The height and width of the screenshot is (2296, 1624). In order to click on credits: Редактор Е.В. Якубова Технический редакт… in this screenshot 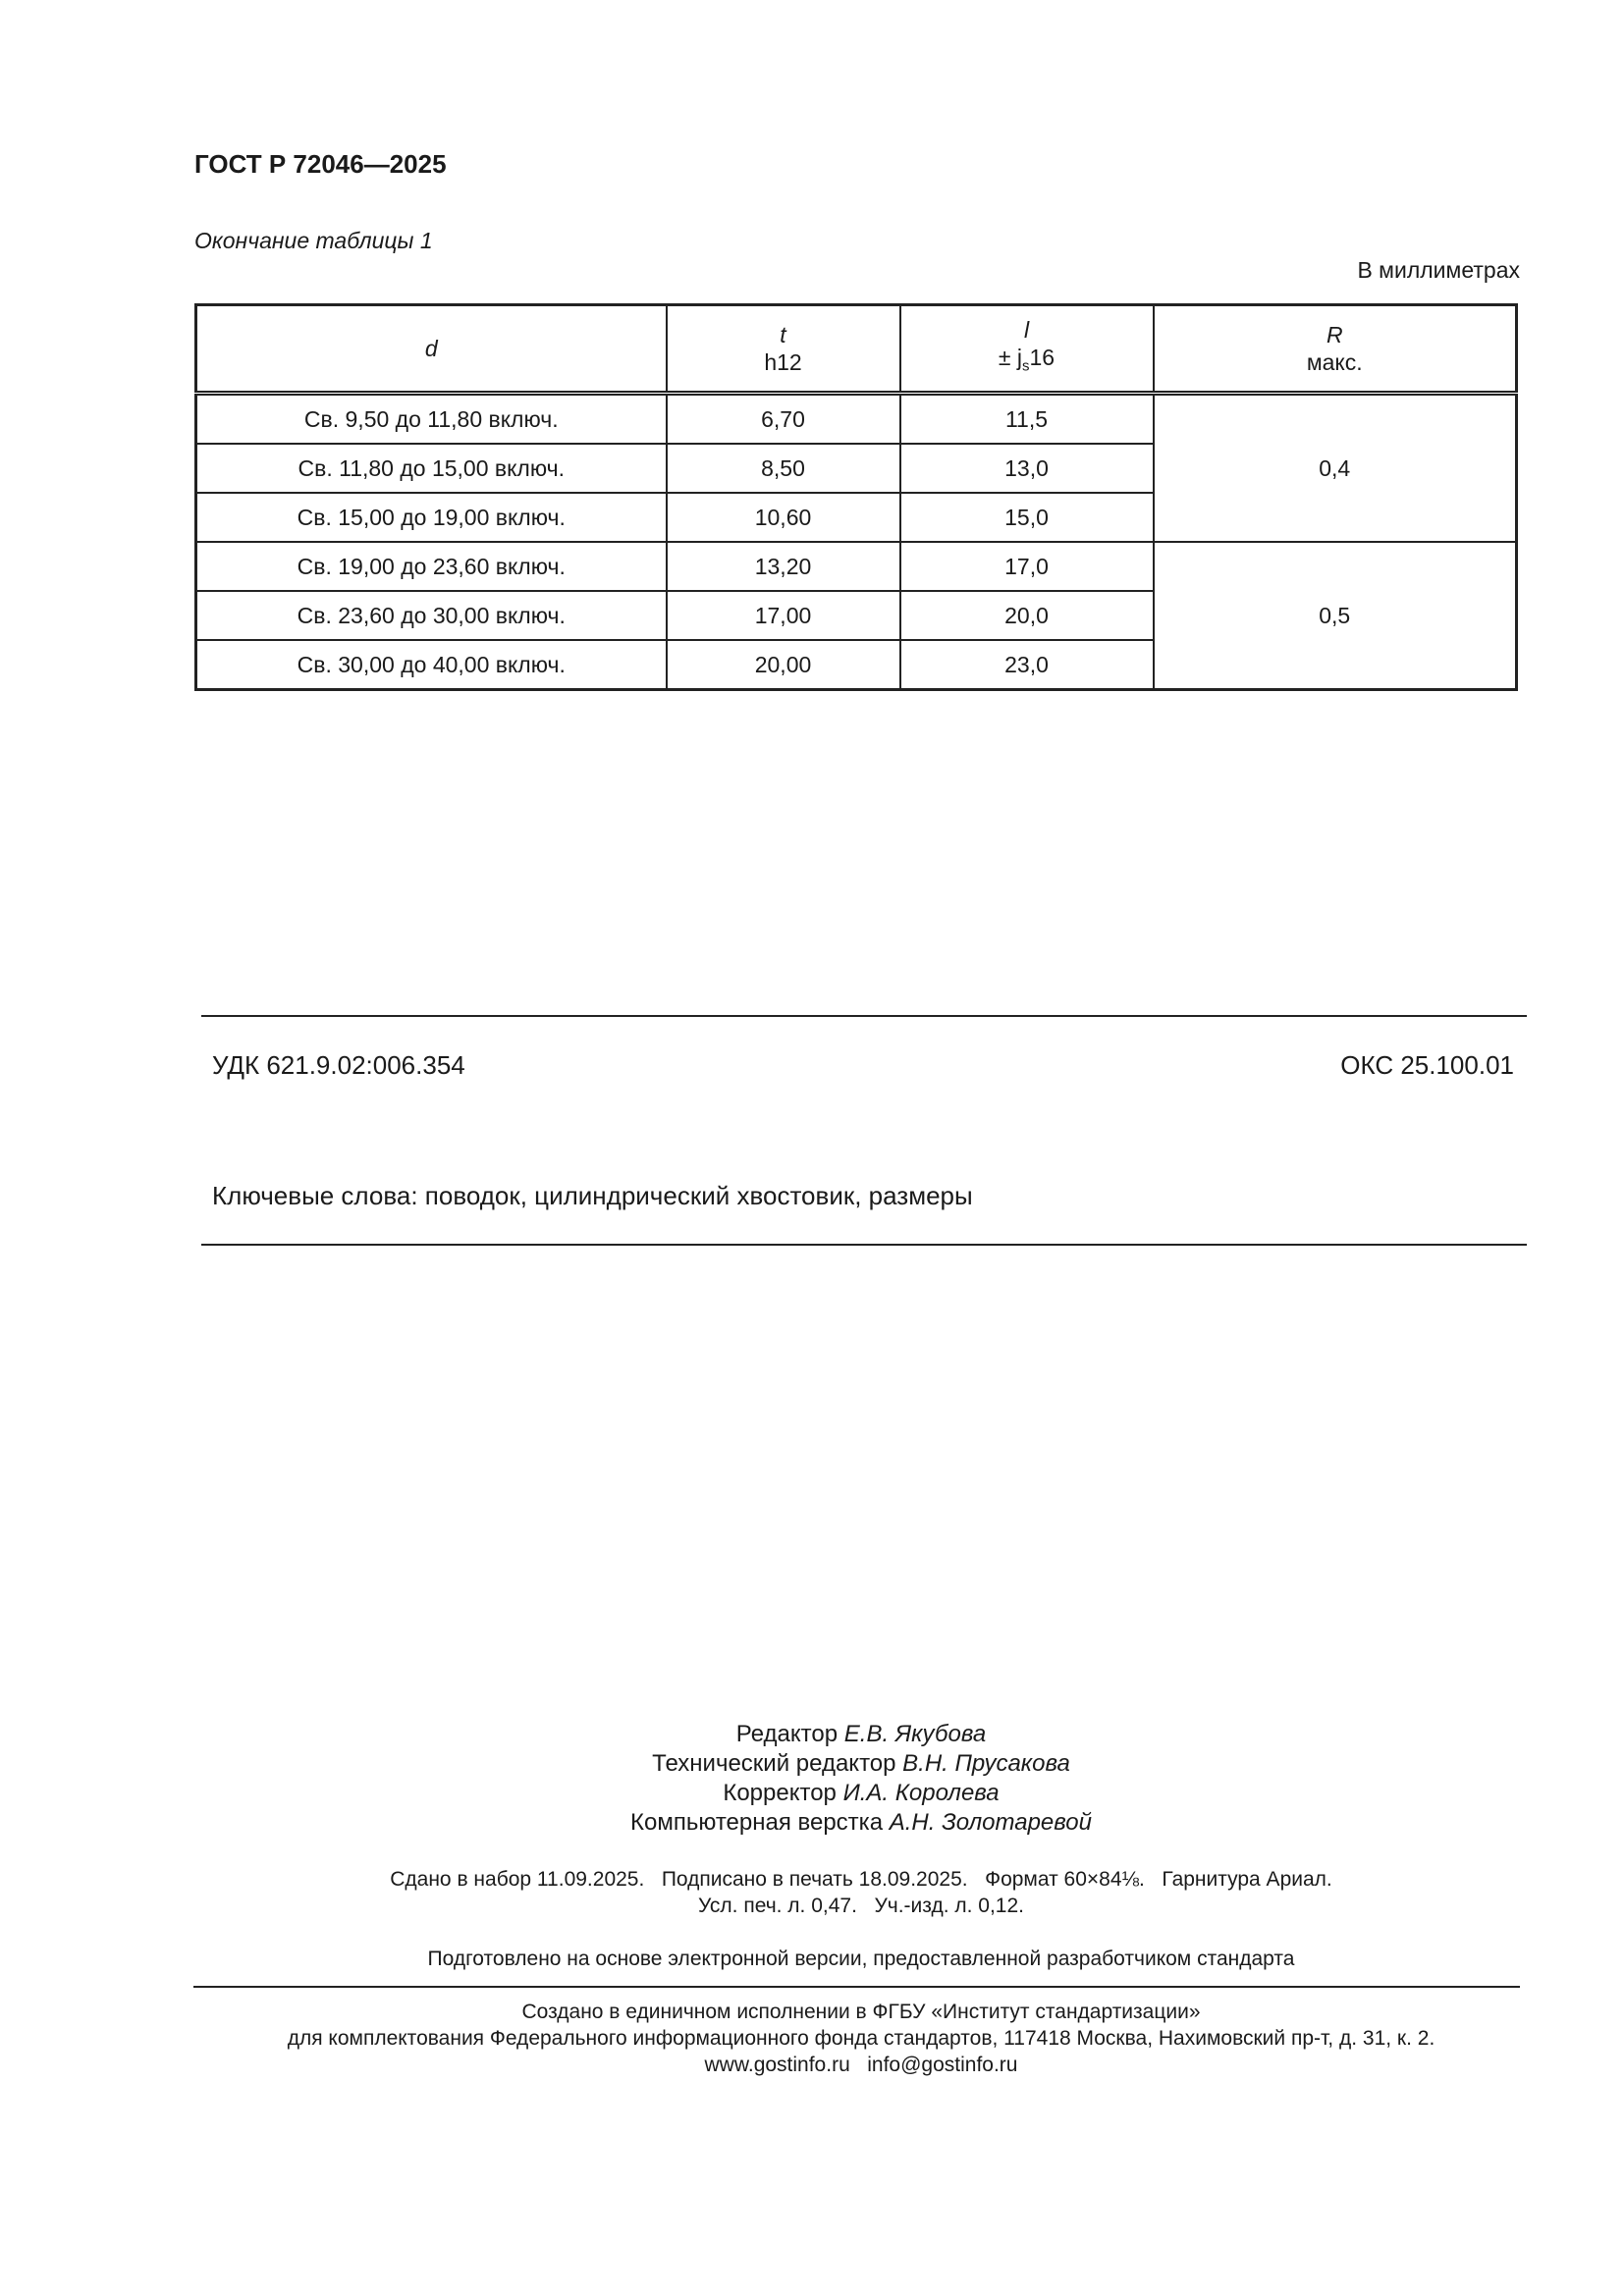, I will do `click(812, 1779)`.